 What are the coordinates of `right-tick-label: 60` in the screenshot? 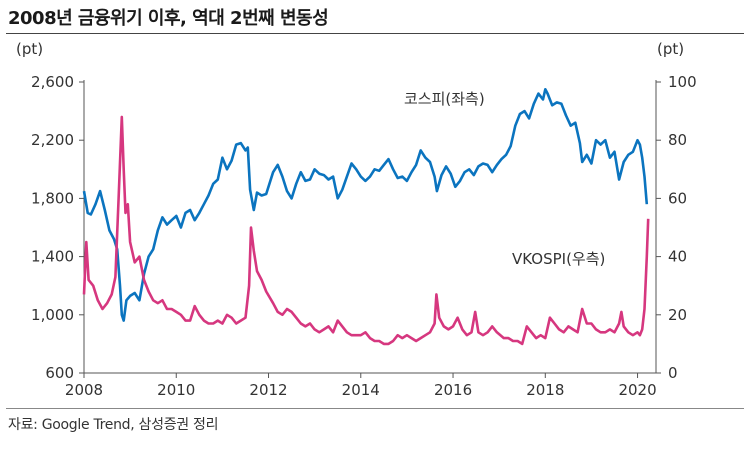 It's located at (677, 198).